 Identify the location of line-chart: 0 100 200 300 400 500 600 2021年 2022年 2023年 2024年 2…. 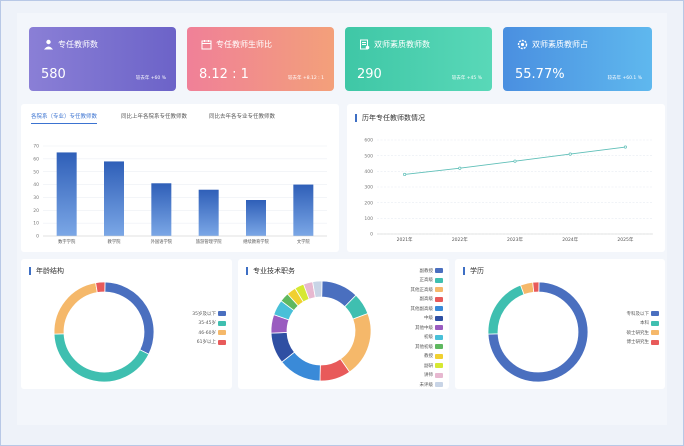
(508, 190).